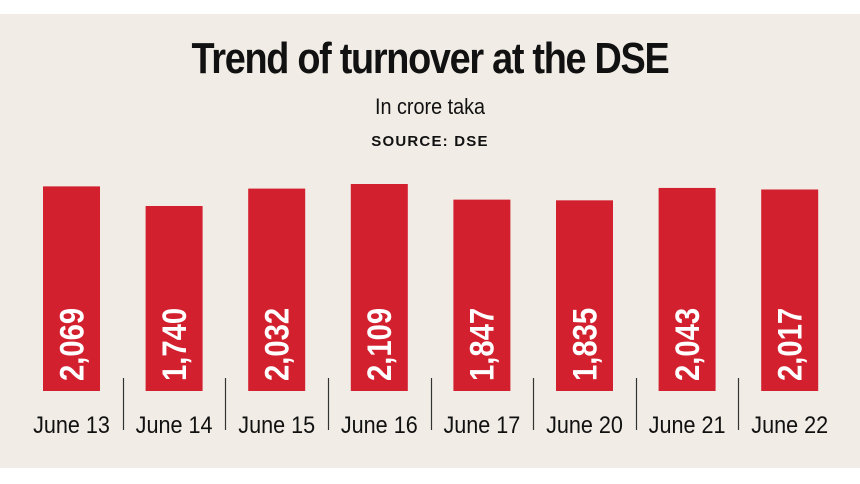 The width and height of the screenshot is (860, 484). I want to click on x-axis-label: June 13, so click(71, 424).